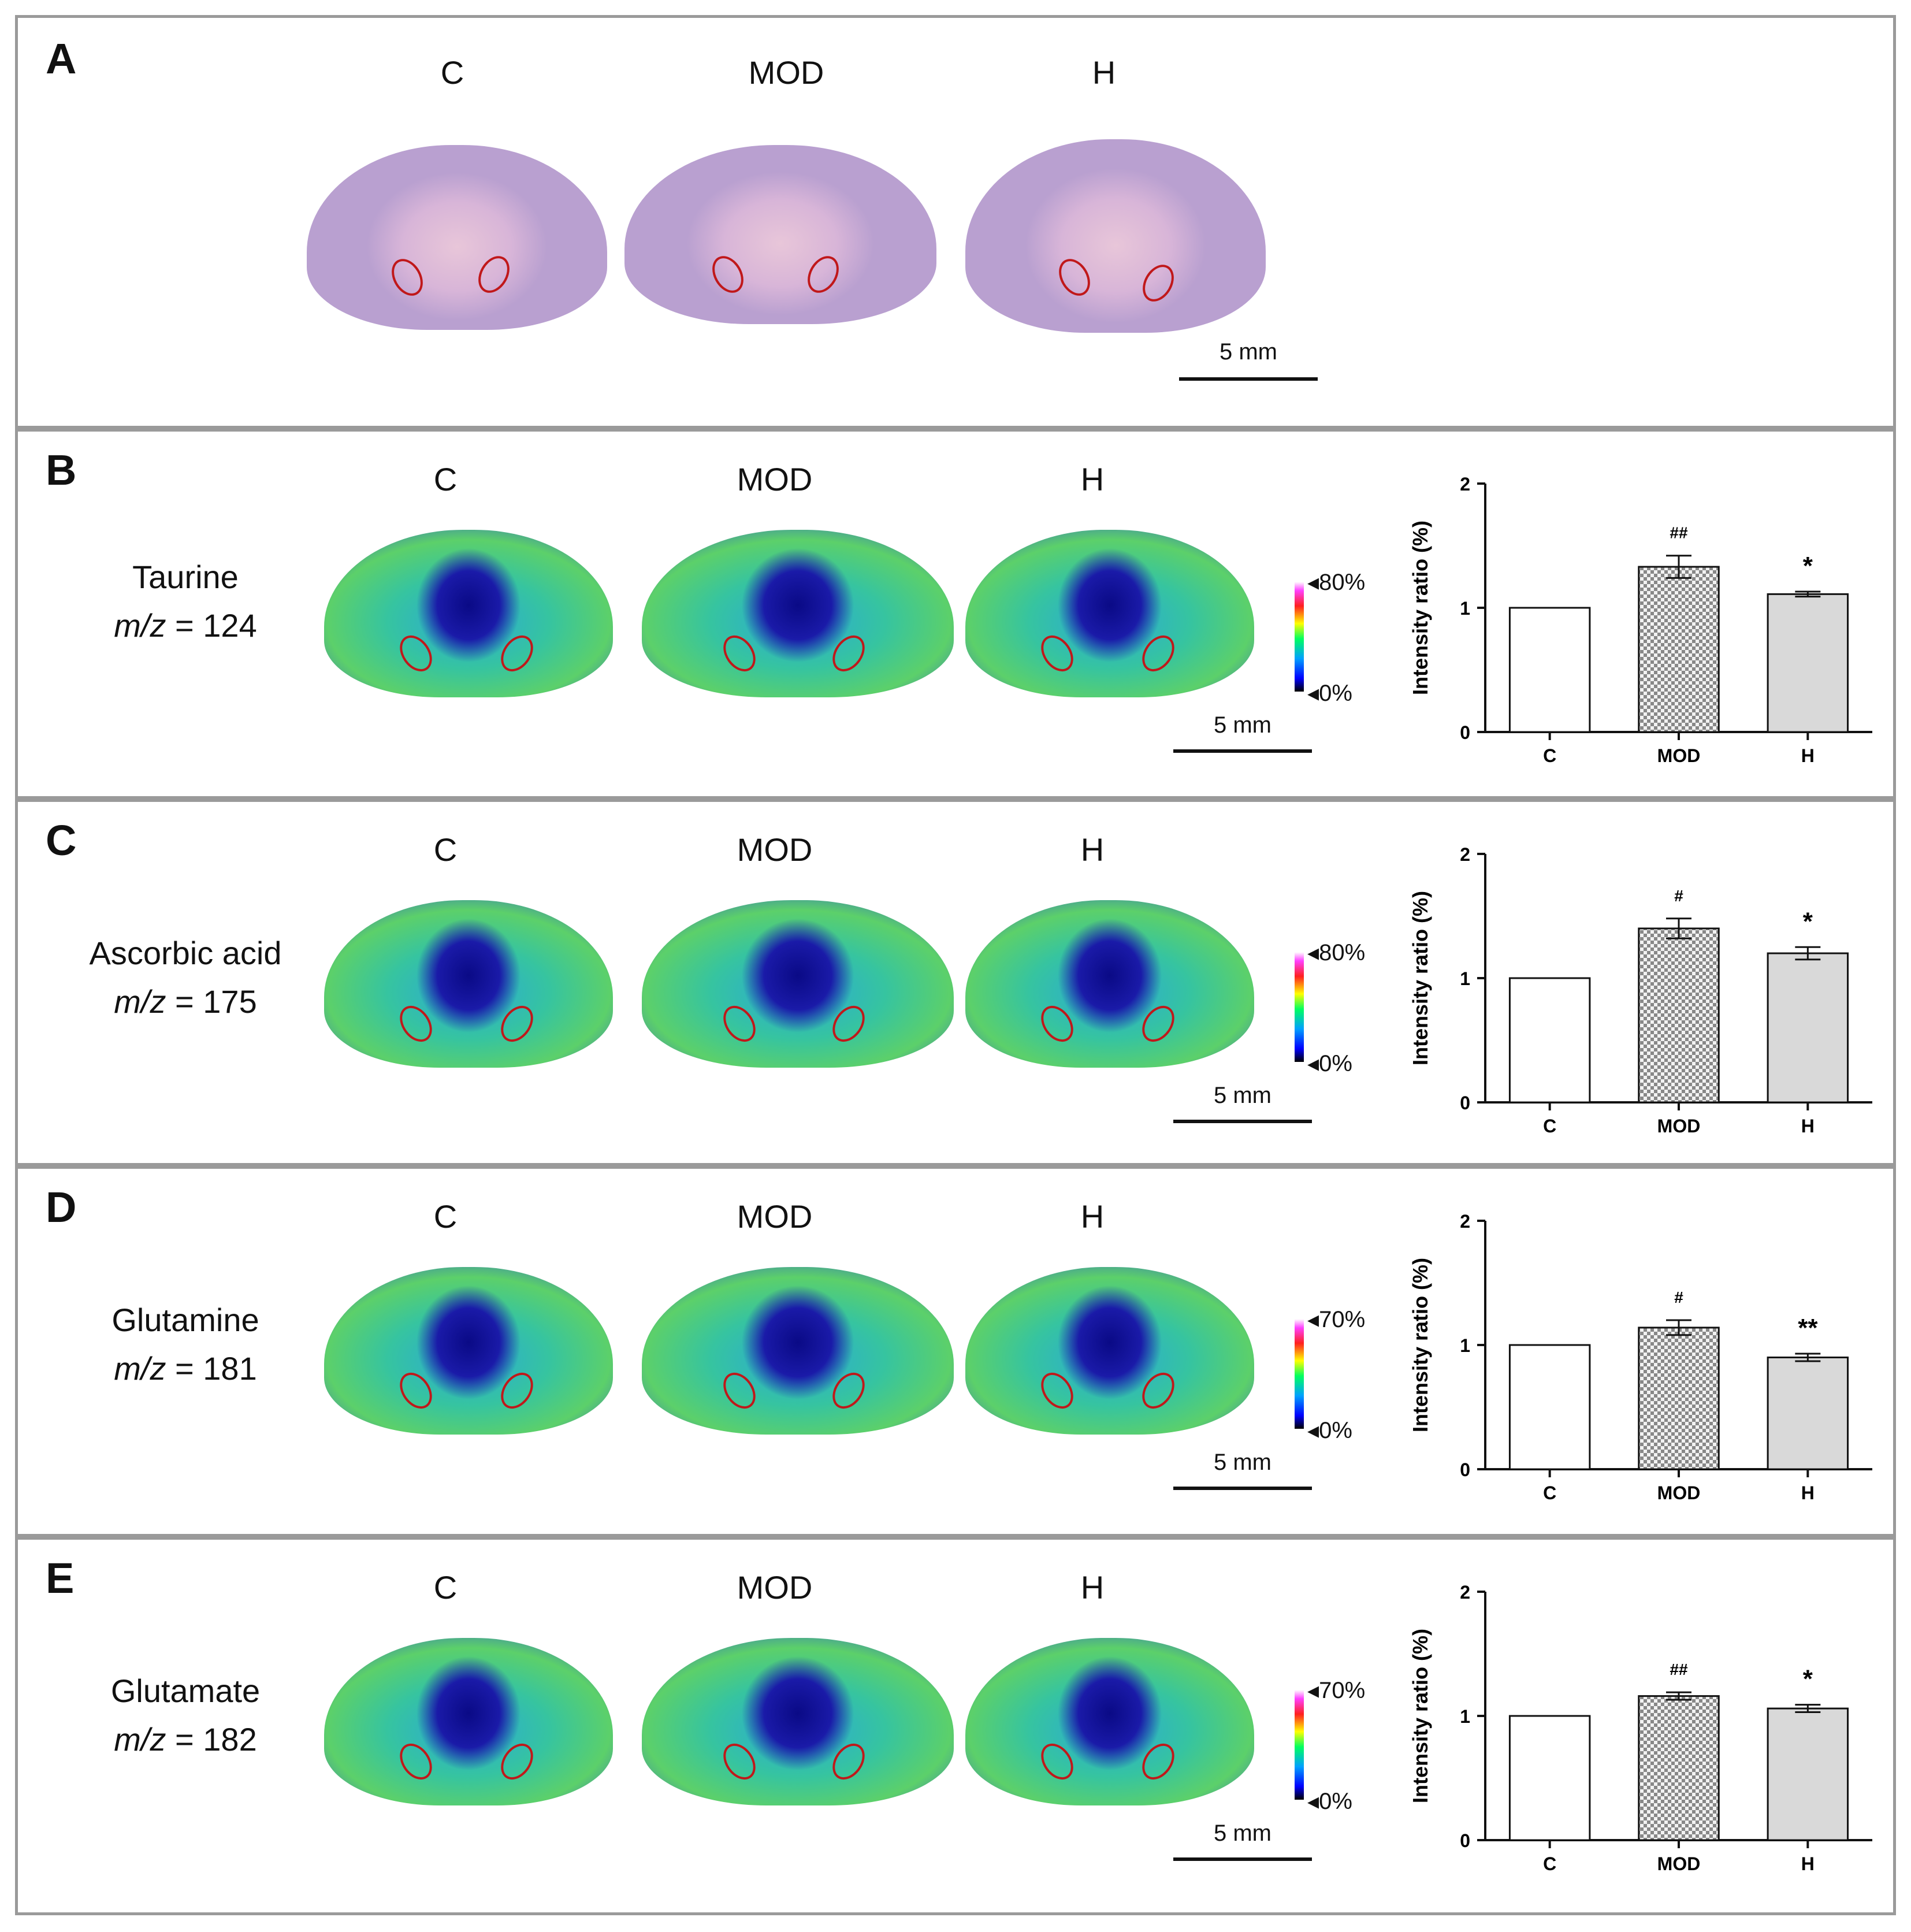 The image size is (1911, 1932). I want to click on metabolite-name: Taurine, so click(185, 577).